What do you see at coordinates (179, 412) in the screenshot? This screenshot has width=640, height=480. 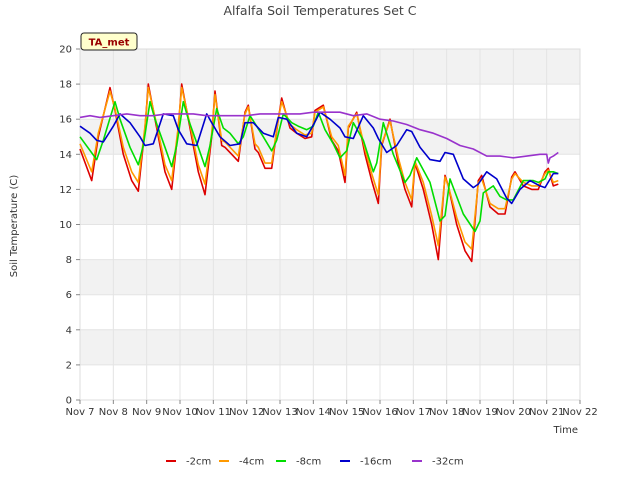 I see `x-tick-label: Nov 10` at bounding box center [179, 412].